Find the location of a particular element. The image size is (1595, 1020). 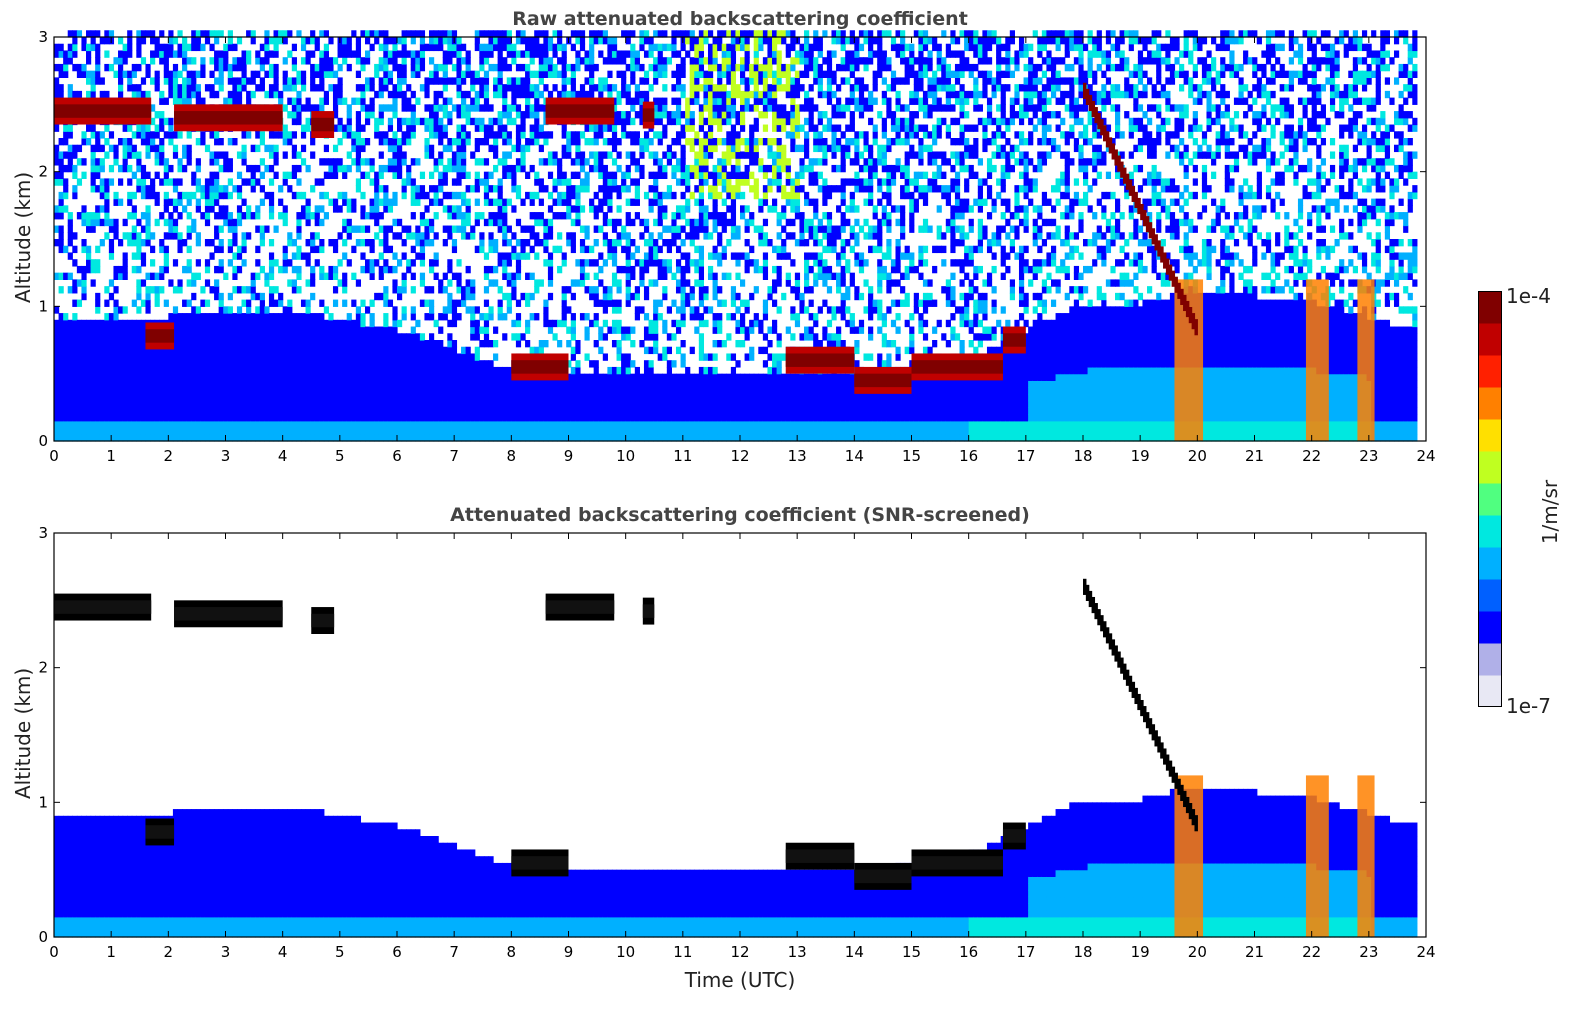

colorbar-unit-label: 1/m/sr is located at coordinates (1550, 512).